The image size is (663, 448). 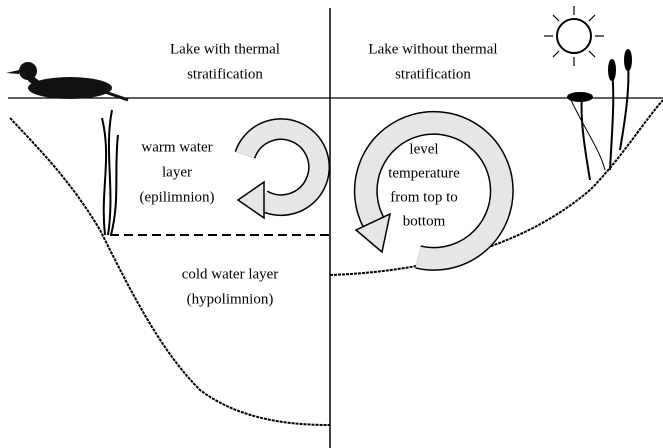 What do you see at coordinates (177, 172) in the screenshot?
I see `layer-label: layer` at bounding box center [177, 172].